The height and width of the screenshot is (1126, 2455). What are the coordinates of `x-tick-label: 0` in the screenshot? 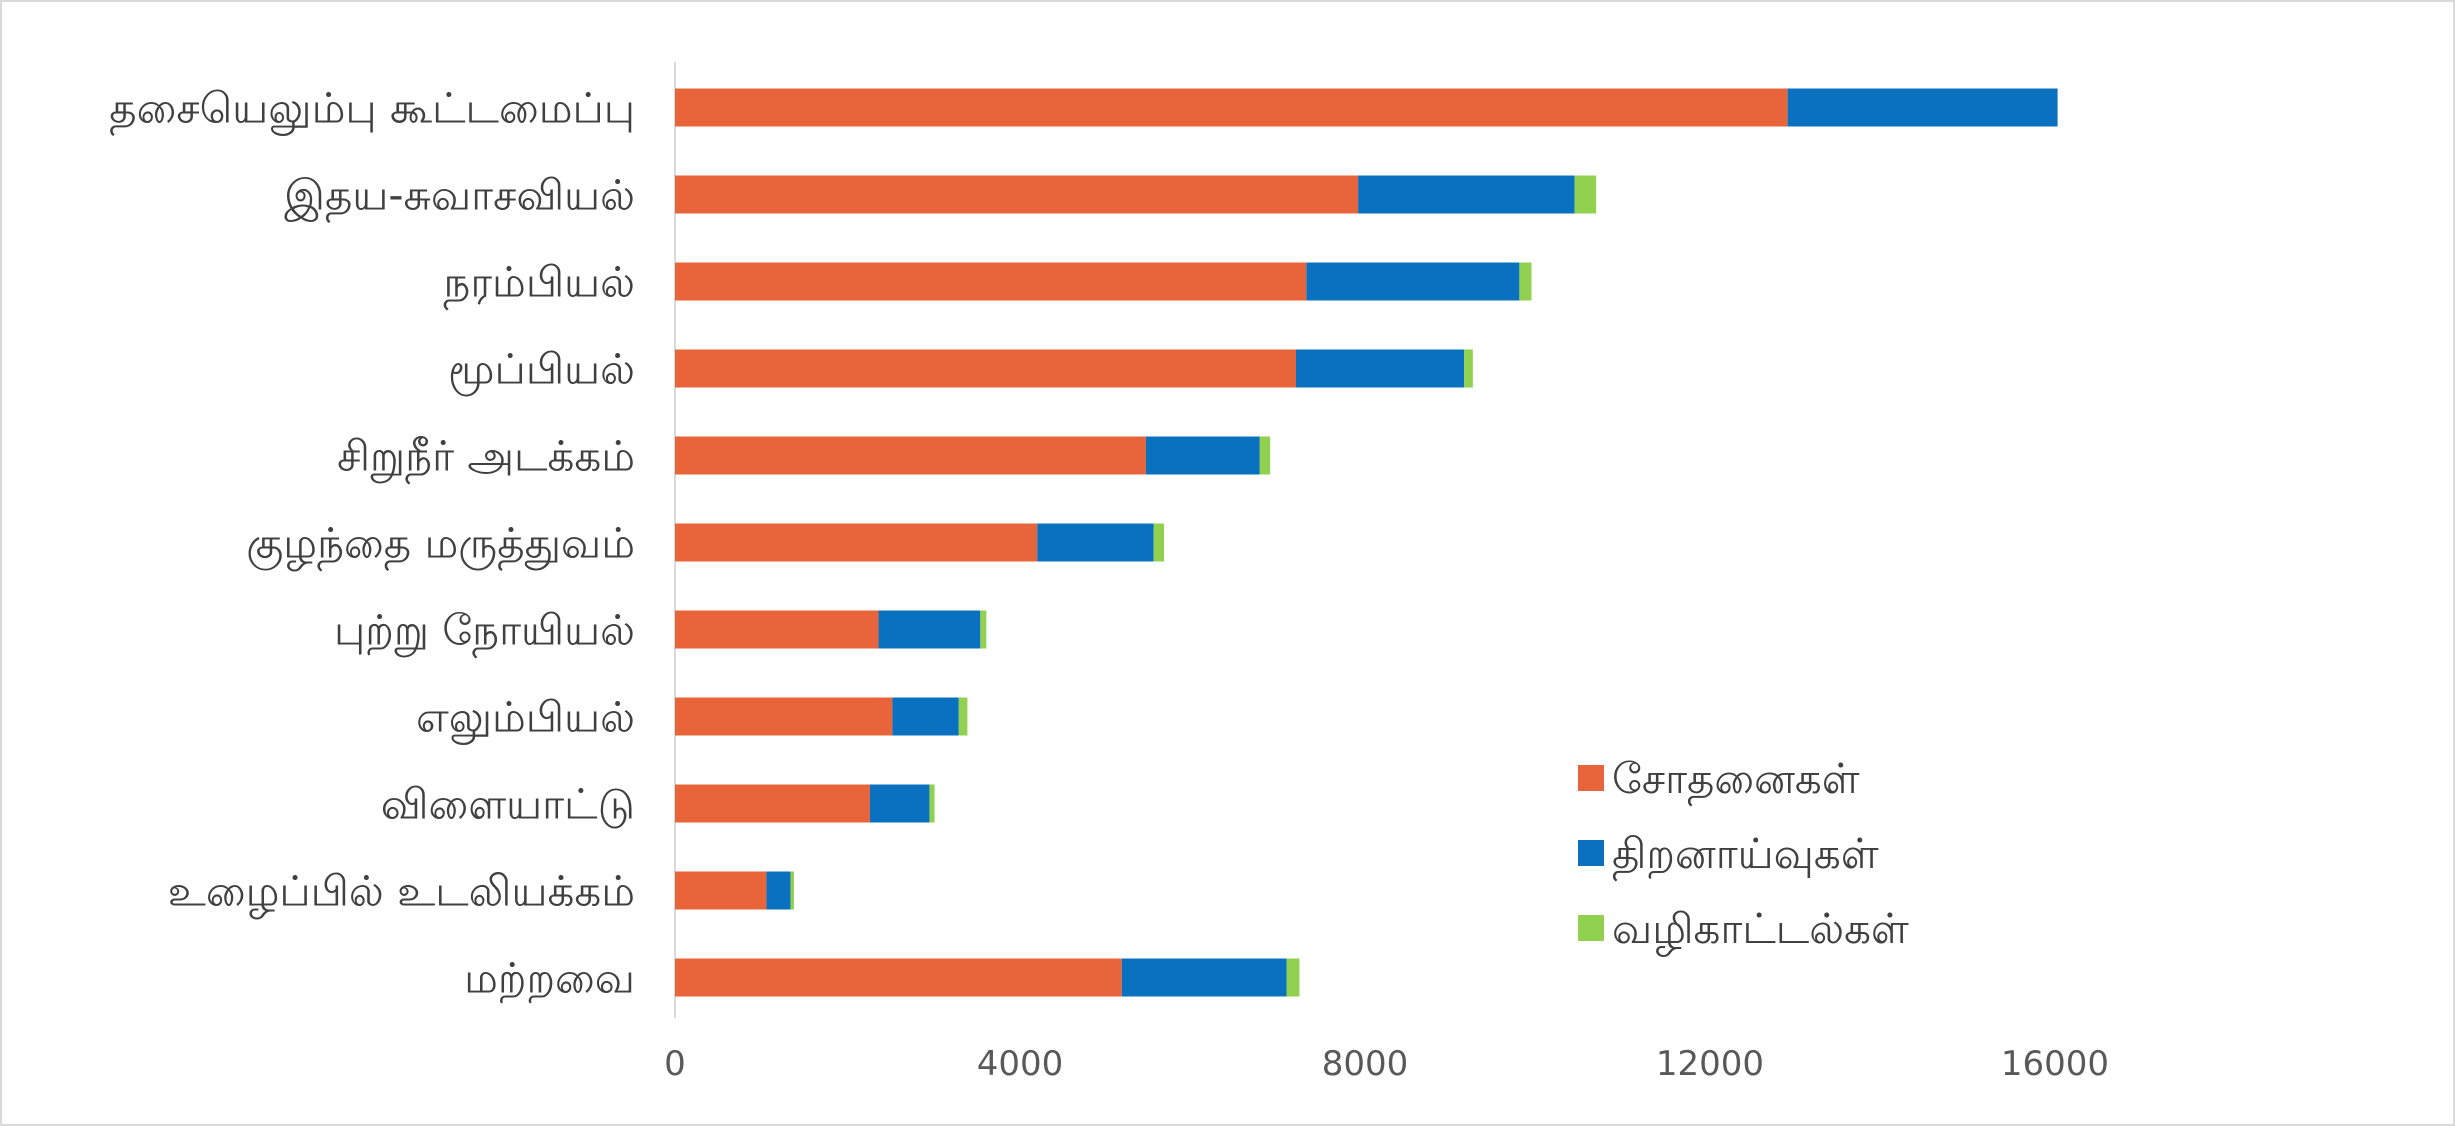 It's located at (675, 1064).